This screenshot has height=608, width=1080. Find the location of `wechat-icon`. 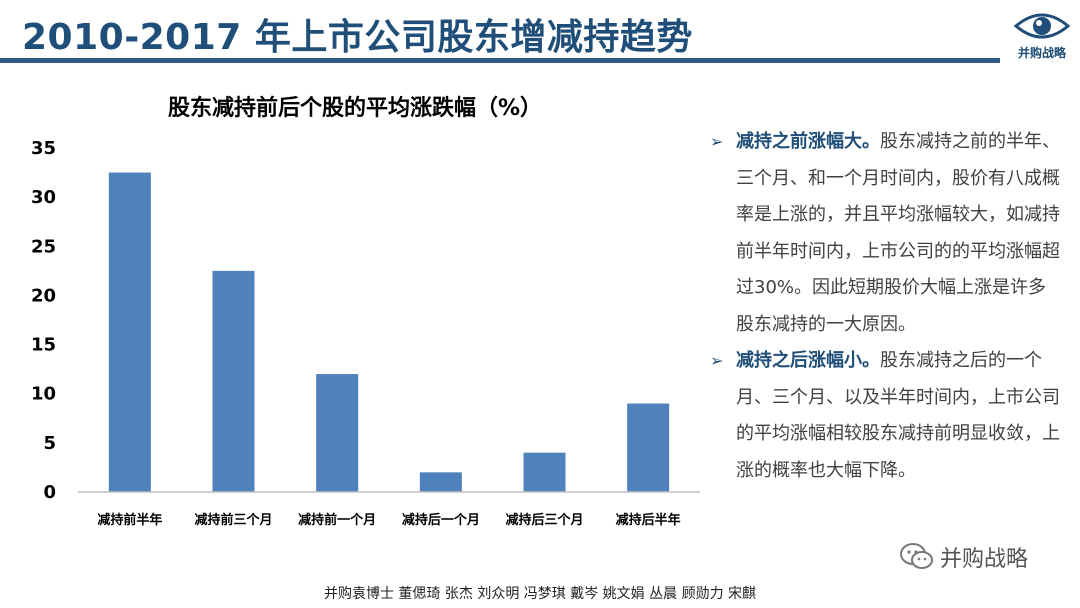

wechat-icon is located at coordinates (916, 556).